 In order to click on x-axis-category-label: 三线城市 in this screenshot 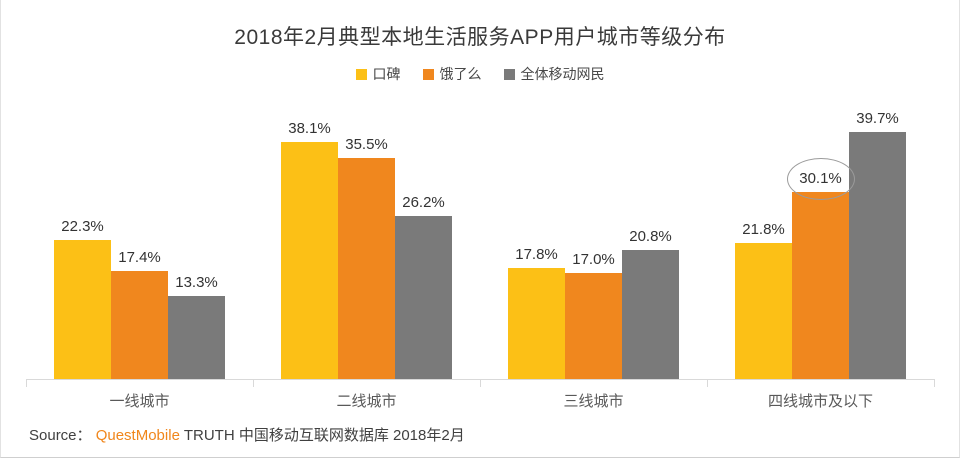, I will do `click(593, 401)`.